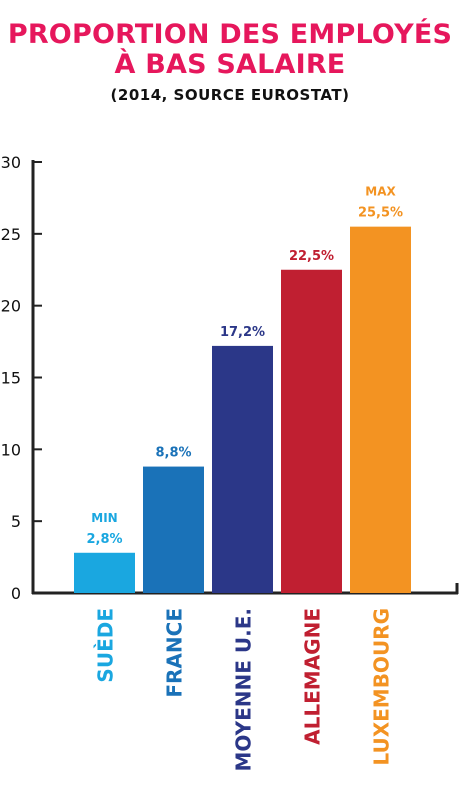  Describe the element at coordinates (16, 521) in the screenshot. I see `y-tick-label: 5` at that location.